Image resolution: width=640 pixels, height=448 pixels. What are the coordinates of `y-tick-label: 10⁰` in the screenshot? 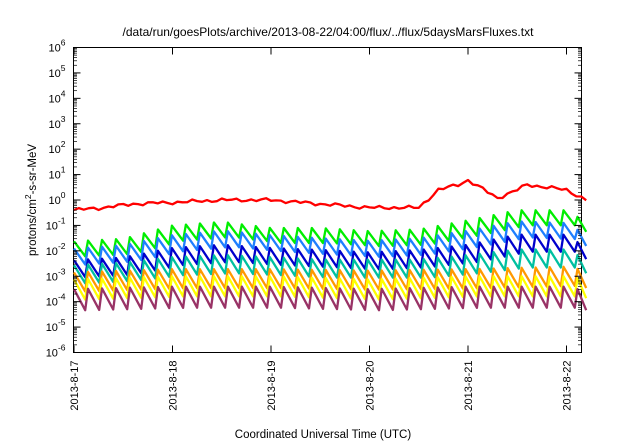 It's located at (57, 198).